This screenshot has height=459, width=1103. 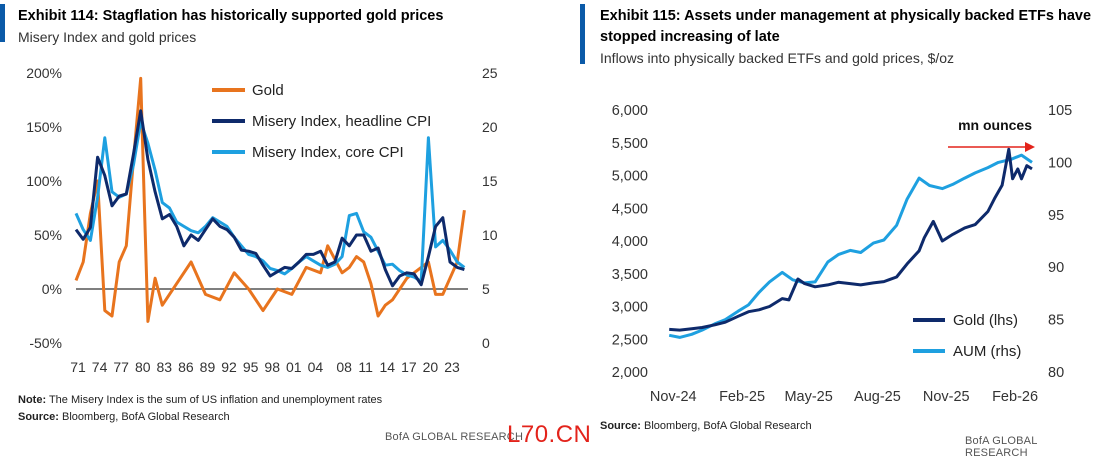 What do you see at coordinates (44, 73) in the screenshot?
I see `y-left-tick-label: 200%` at bounding box center [44, 73].